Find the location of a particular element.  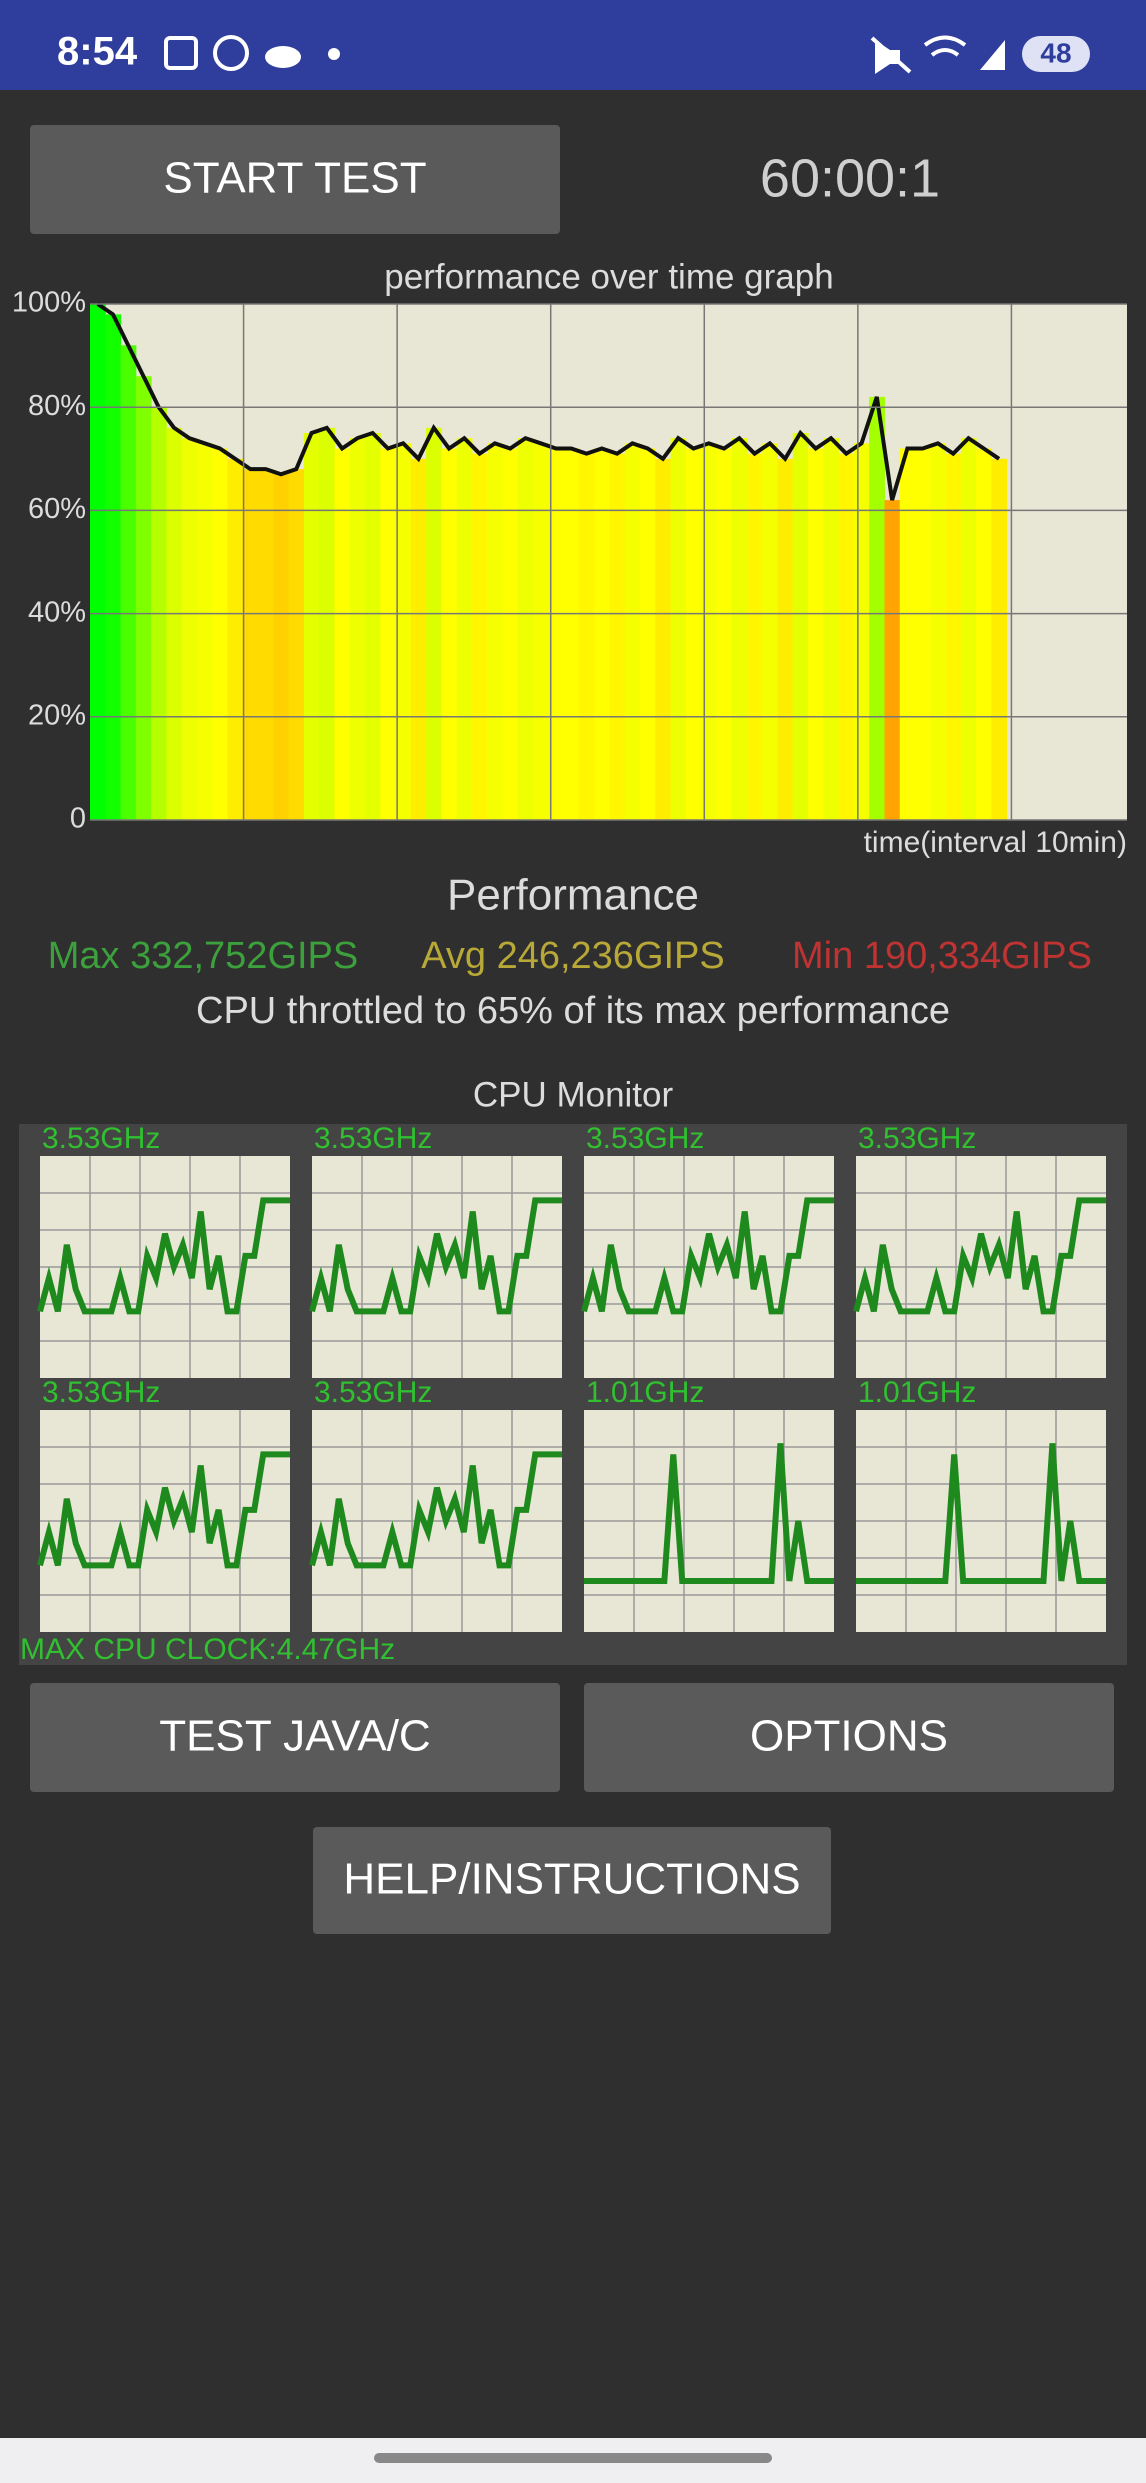

start-test-button is located at coordinates (295, 179).